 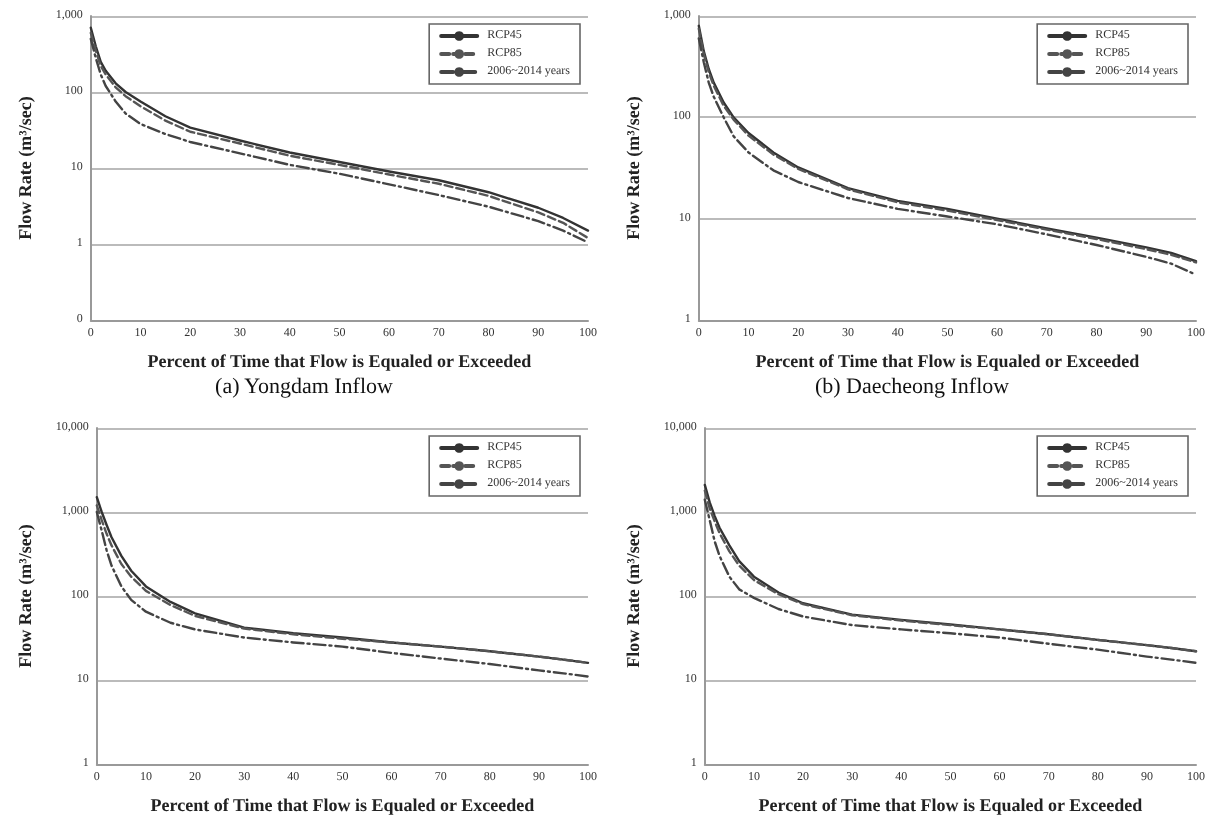 What do you see at coordinates (912, 387) in the screenshot?
I see `text: (b) Daecheong Inflow` at bounding box center [912, 387].